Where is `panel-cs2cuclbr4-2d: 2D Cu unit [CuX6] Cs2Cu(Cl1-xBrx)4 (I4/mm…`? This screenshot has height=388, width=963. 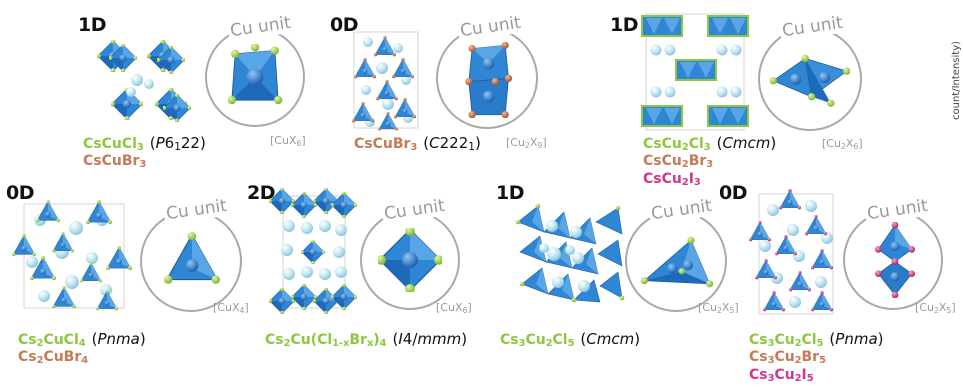
panel-cs2cuclbr4-2d: 2D Cu unit [CuX6] Cs2Cu(Cl1-xBrx)4 (I4/mm… is located at coordinates (367, 279).